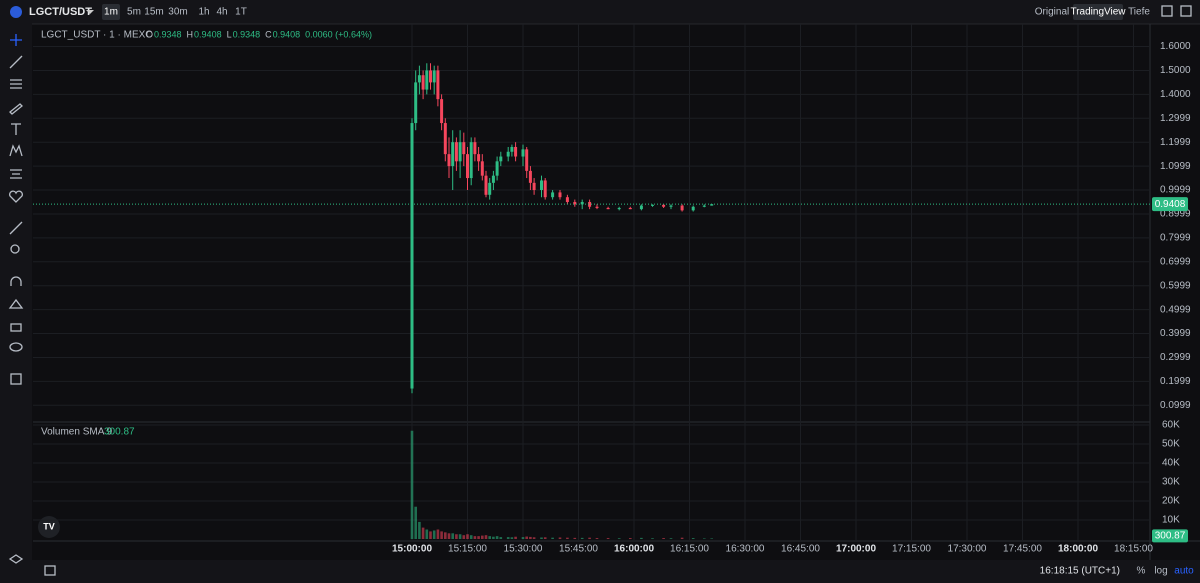 The height and width of the screenshot is (583, 1200). I want to click on measure-tool, so click(16, 174).